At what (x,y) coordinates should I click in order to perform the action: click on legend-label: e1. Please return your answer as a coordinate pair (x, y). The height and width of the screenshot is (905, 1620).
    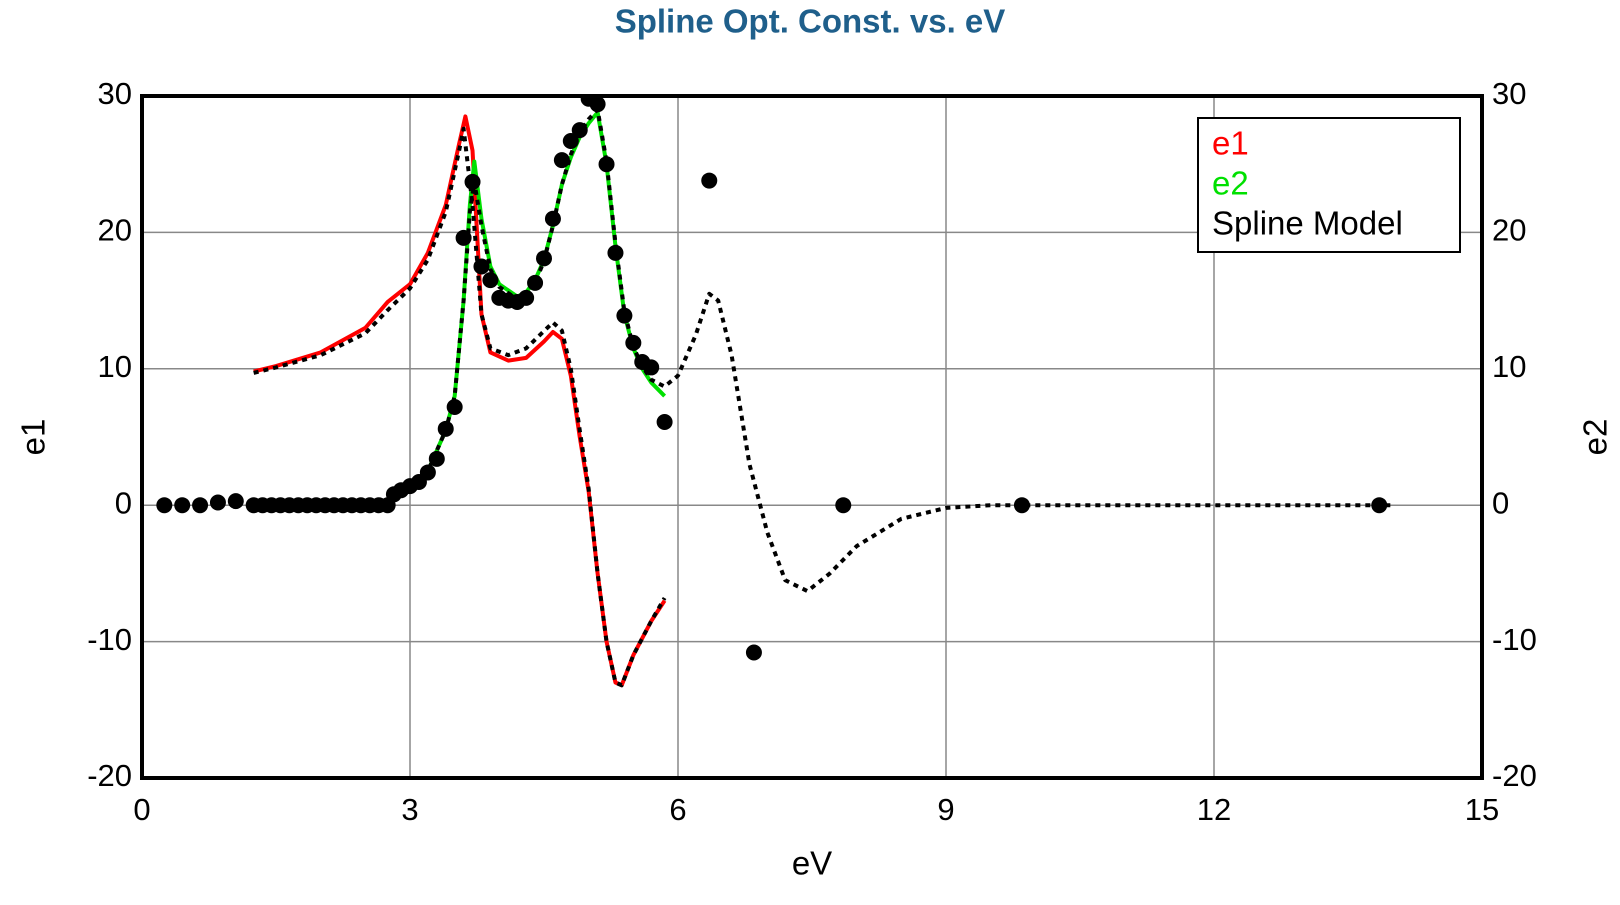
    Looking at the image, I should click on (1230, 143).